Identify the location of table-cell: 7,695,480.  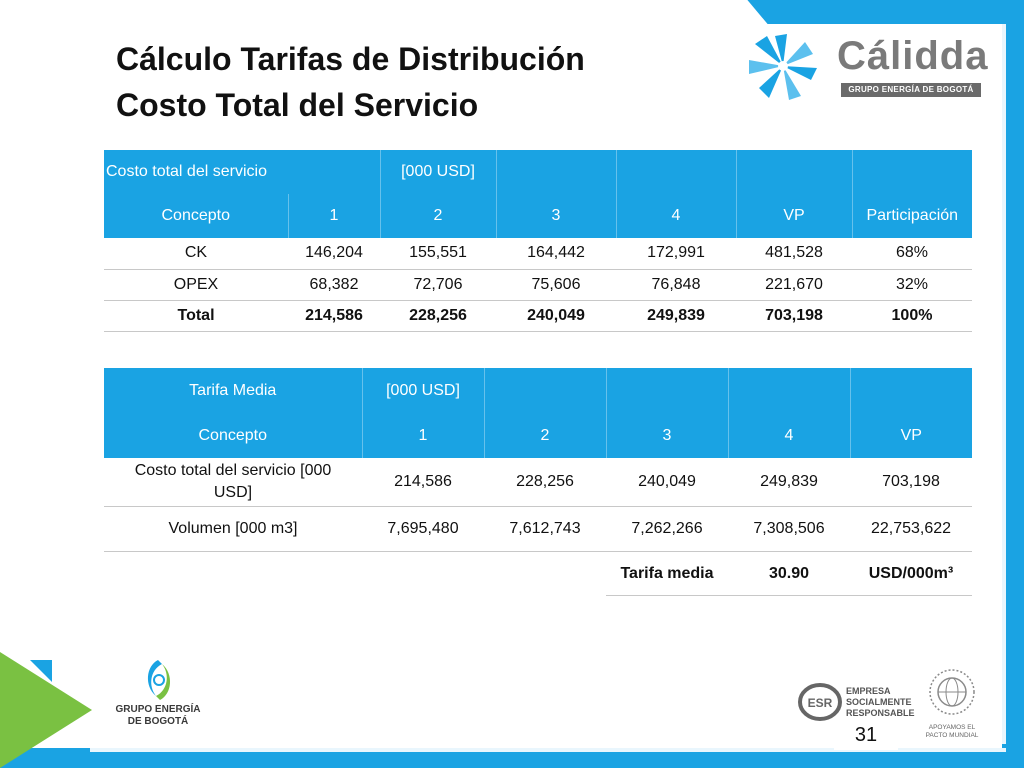
(423, 529).